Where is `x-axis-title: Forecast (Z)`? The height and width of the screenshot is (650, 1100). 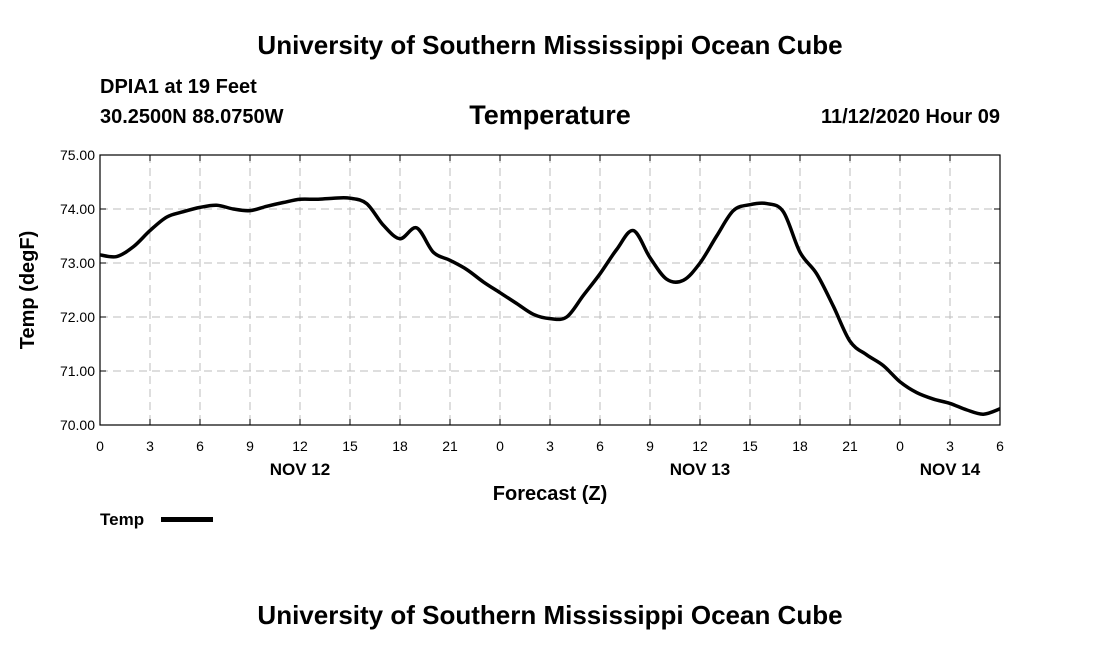
x-axis-title: Forecast (Z) is located at coordinates (550, 494).